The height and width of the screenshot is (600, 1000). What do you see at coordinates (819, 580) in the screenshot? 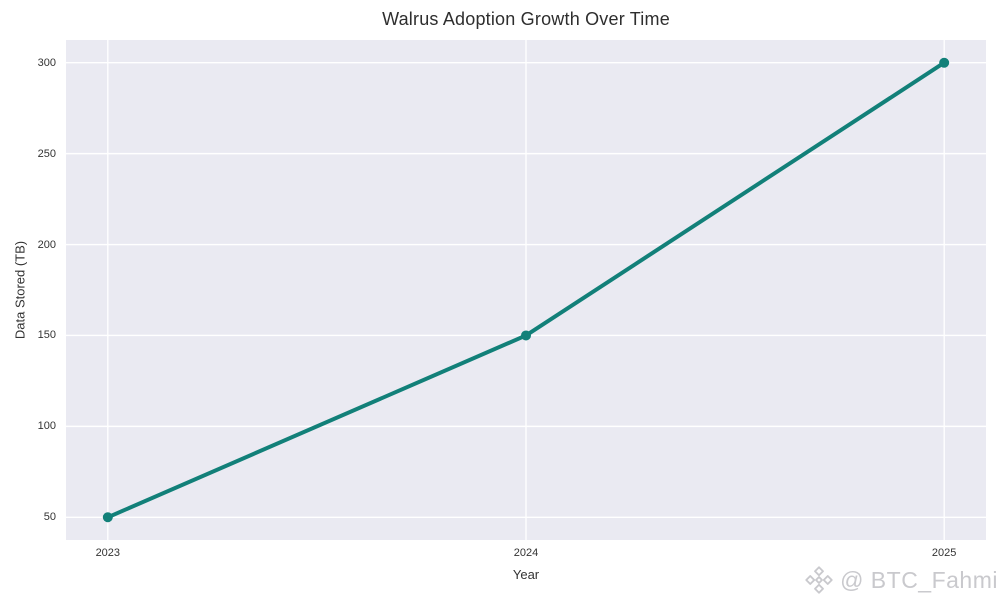
I see `binance-logo-icon` at bounding box center [819, 580].